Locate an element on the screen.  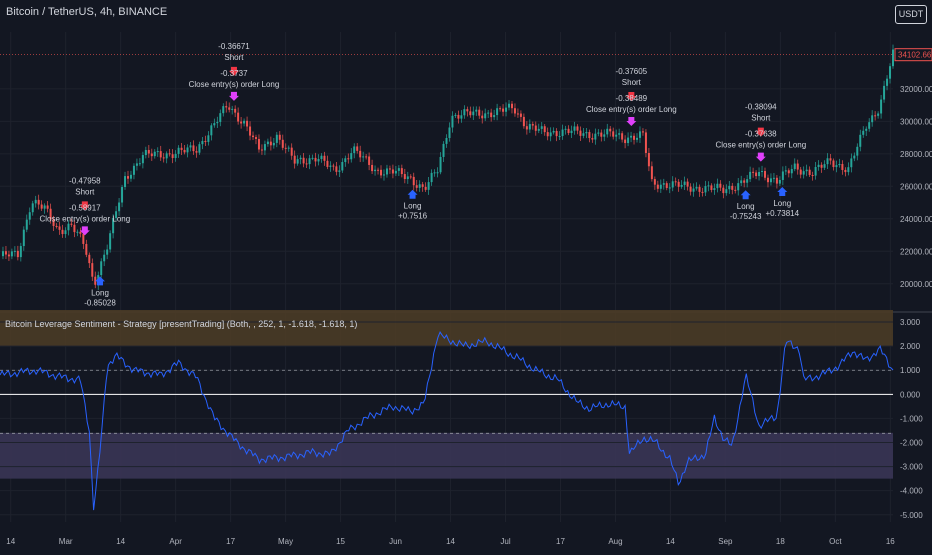
currency-selector-button: USDT is located at coordinates (911, 14).